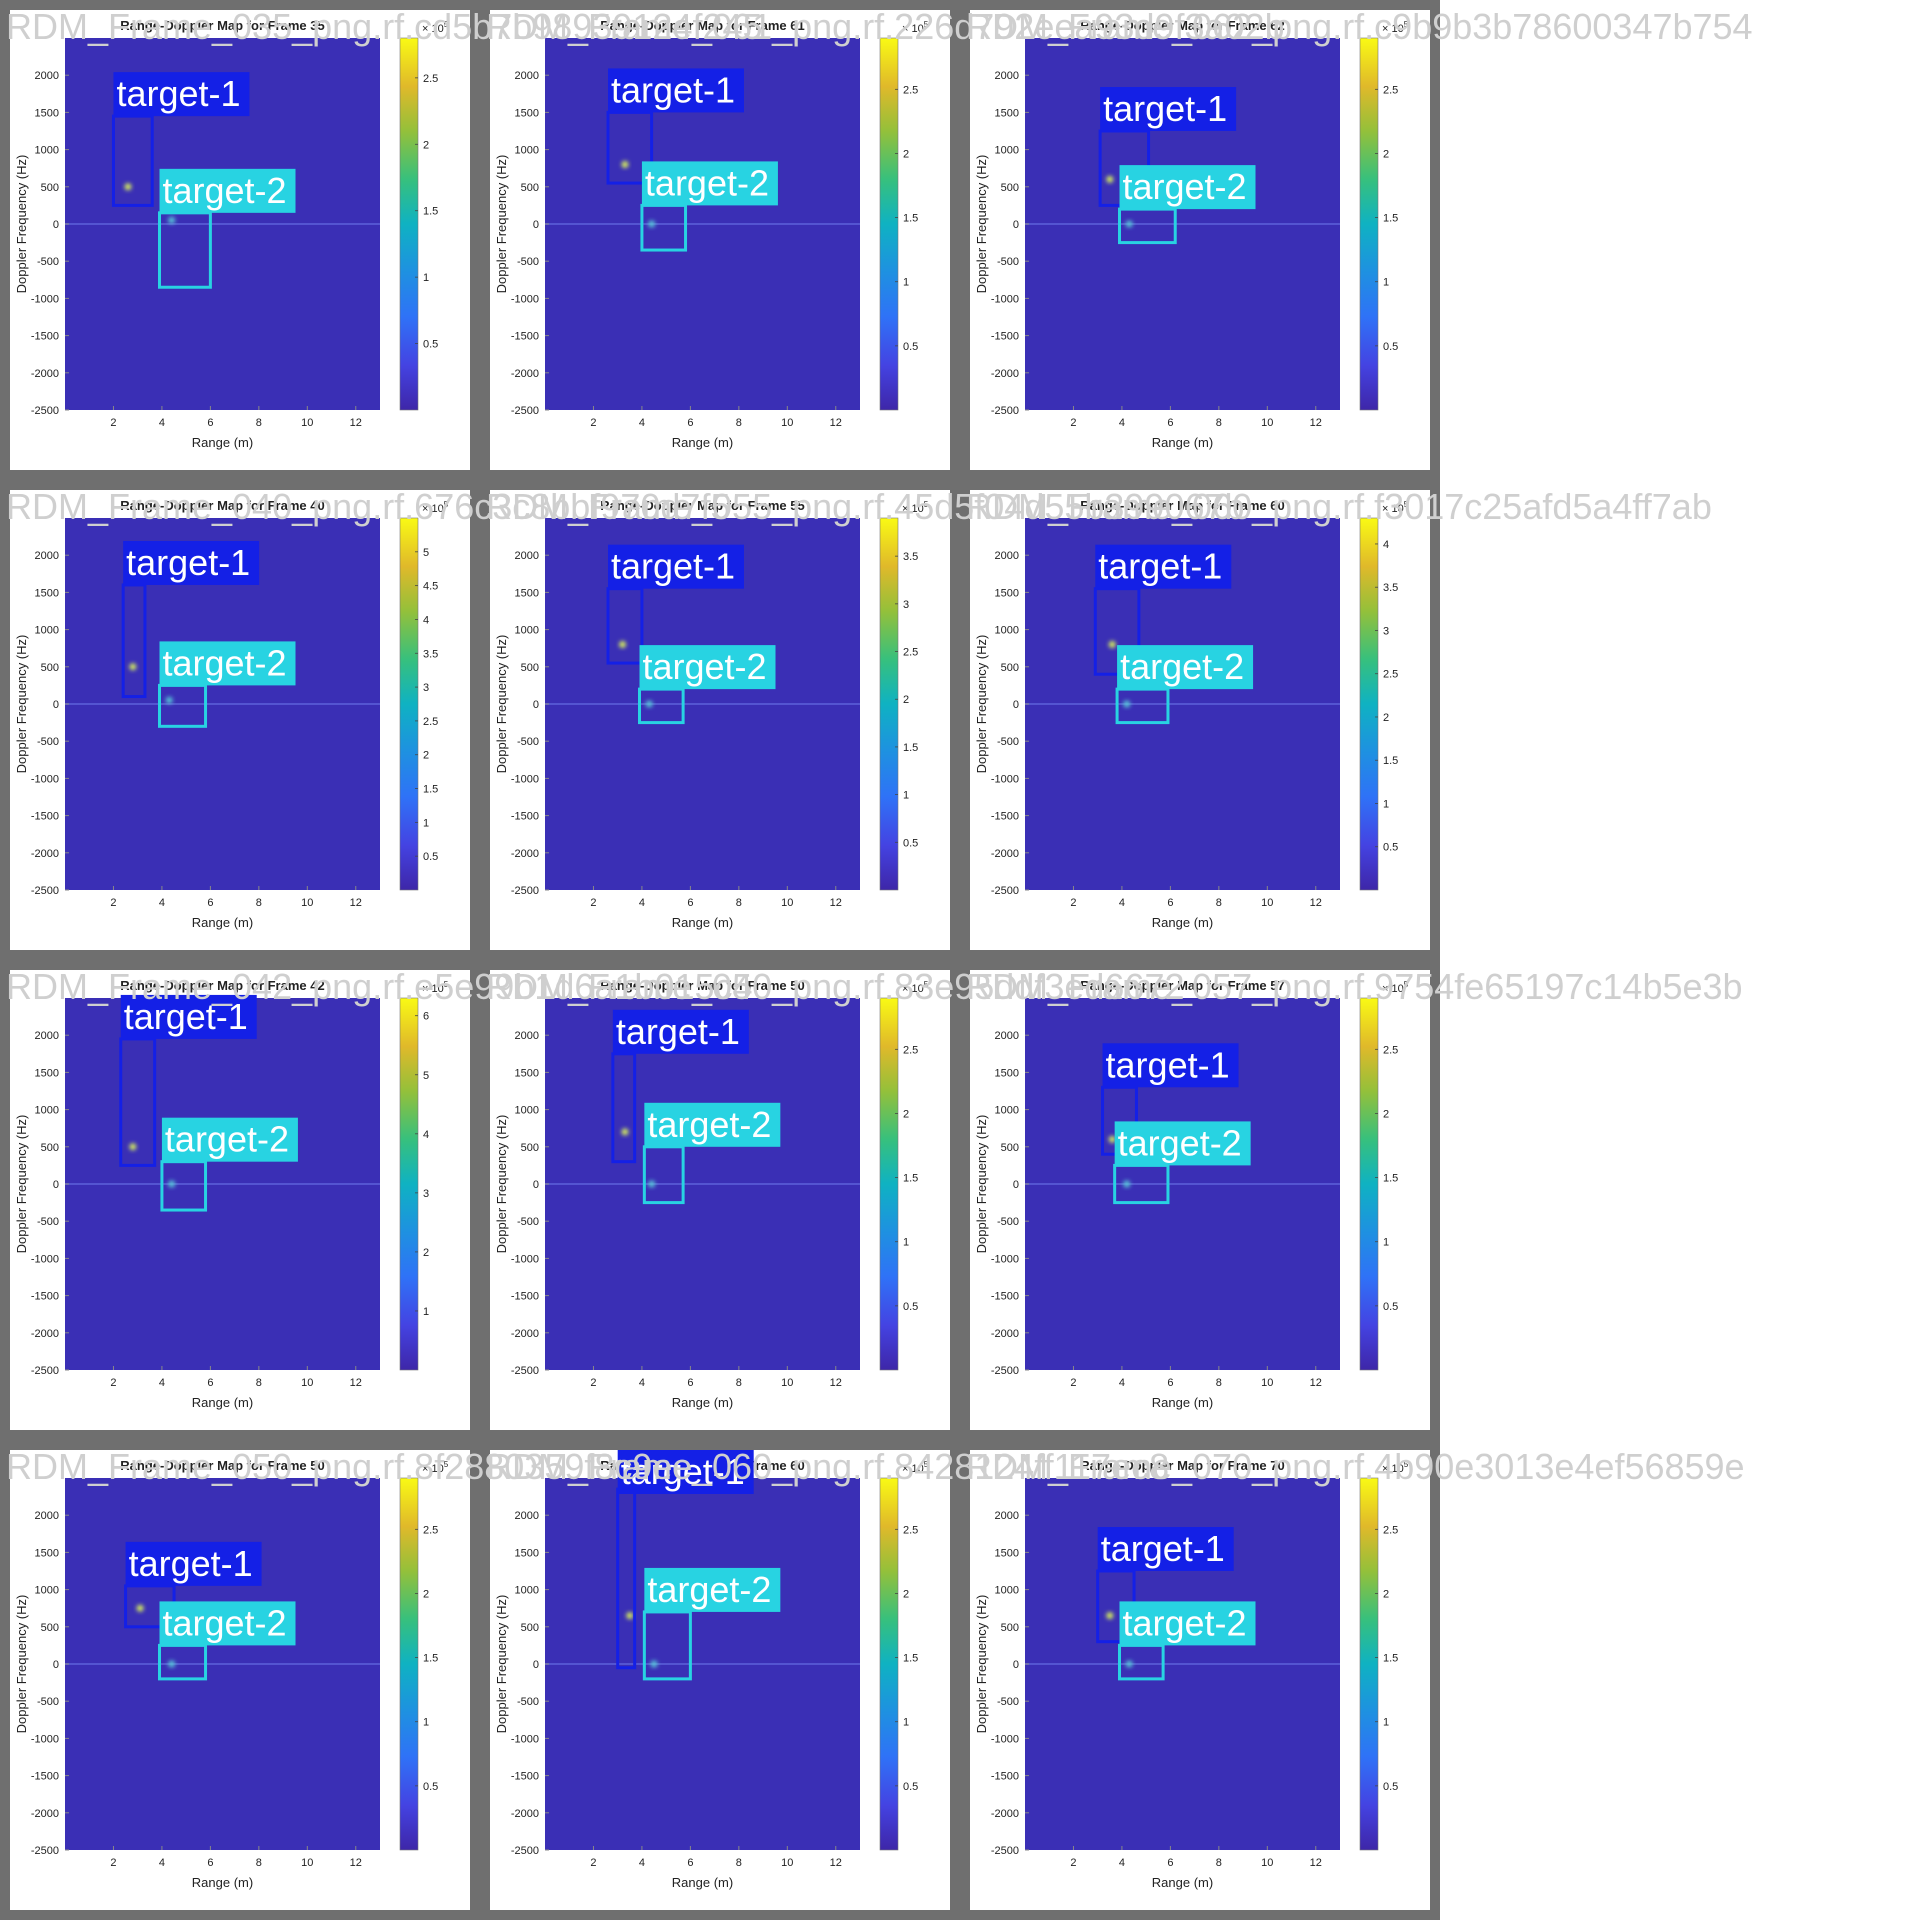 This screenshot has width=1920, height=1920. What do you see at coordinates (1005, 337) in the screenshot?
I see `y-tick-label: -1500` at bounding box center [1005, 337].